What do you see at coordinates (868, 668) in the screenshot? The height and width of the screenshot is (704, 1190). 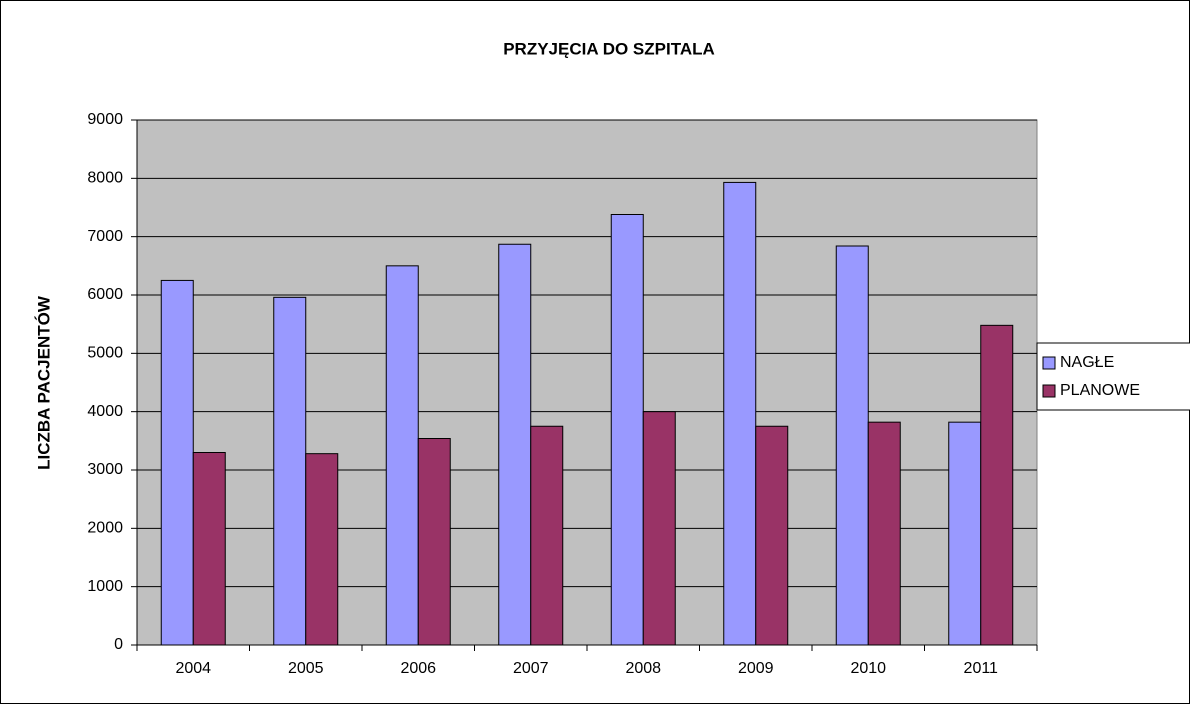 I see `x-tick-label: 2010` at bounding box center [868, 668].